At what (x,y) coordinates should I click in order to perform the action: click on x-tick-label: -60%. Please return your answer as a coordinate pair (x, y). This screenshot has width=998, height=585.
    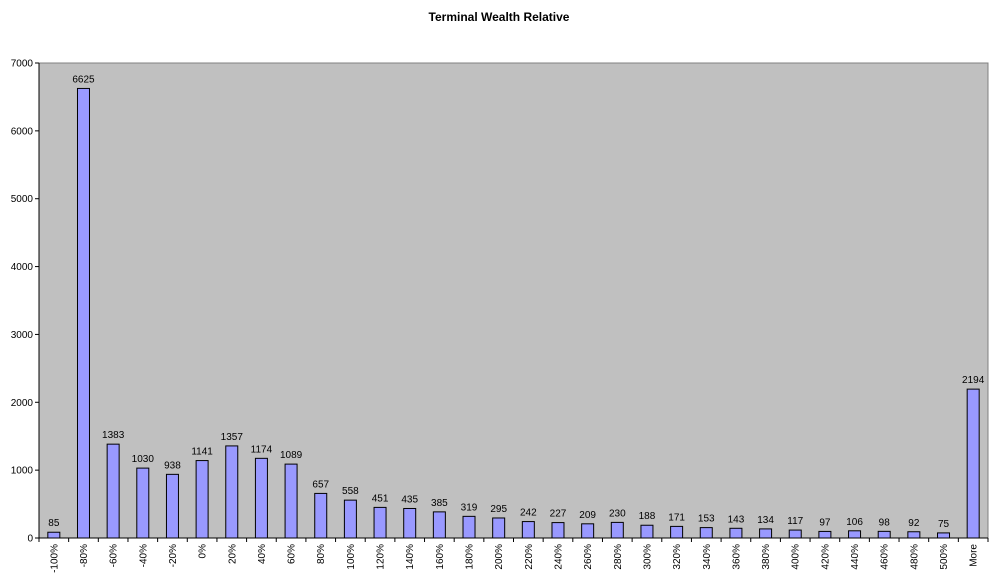
    Looking at the image, I should click on (114, 555).